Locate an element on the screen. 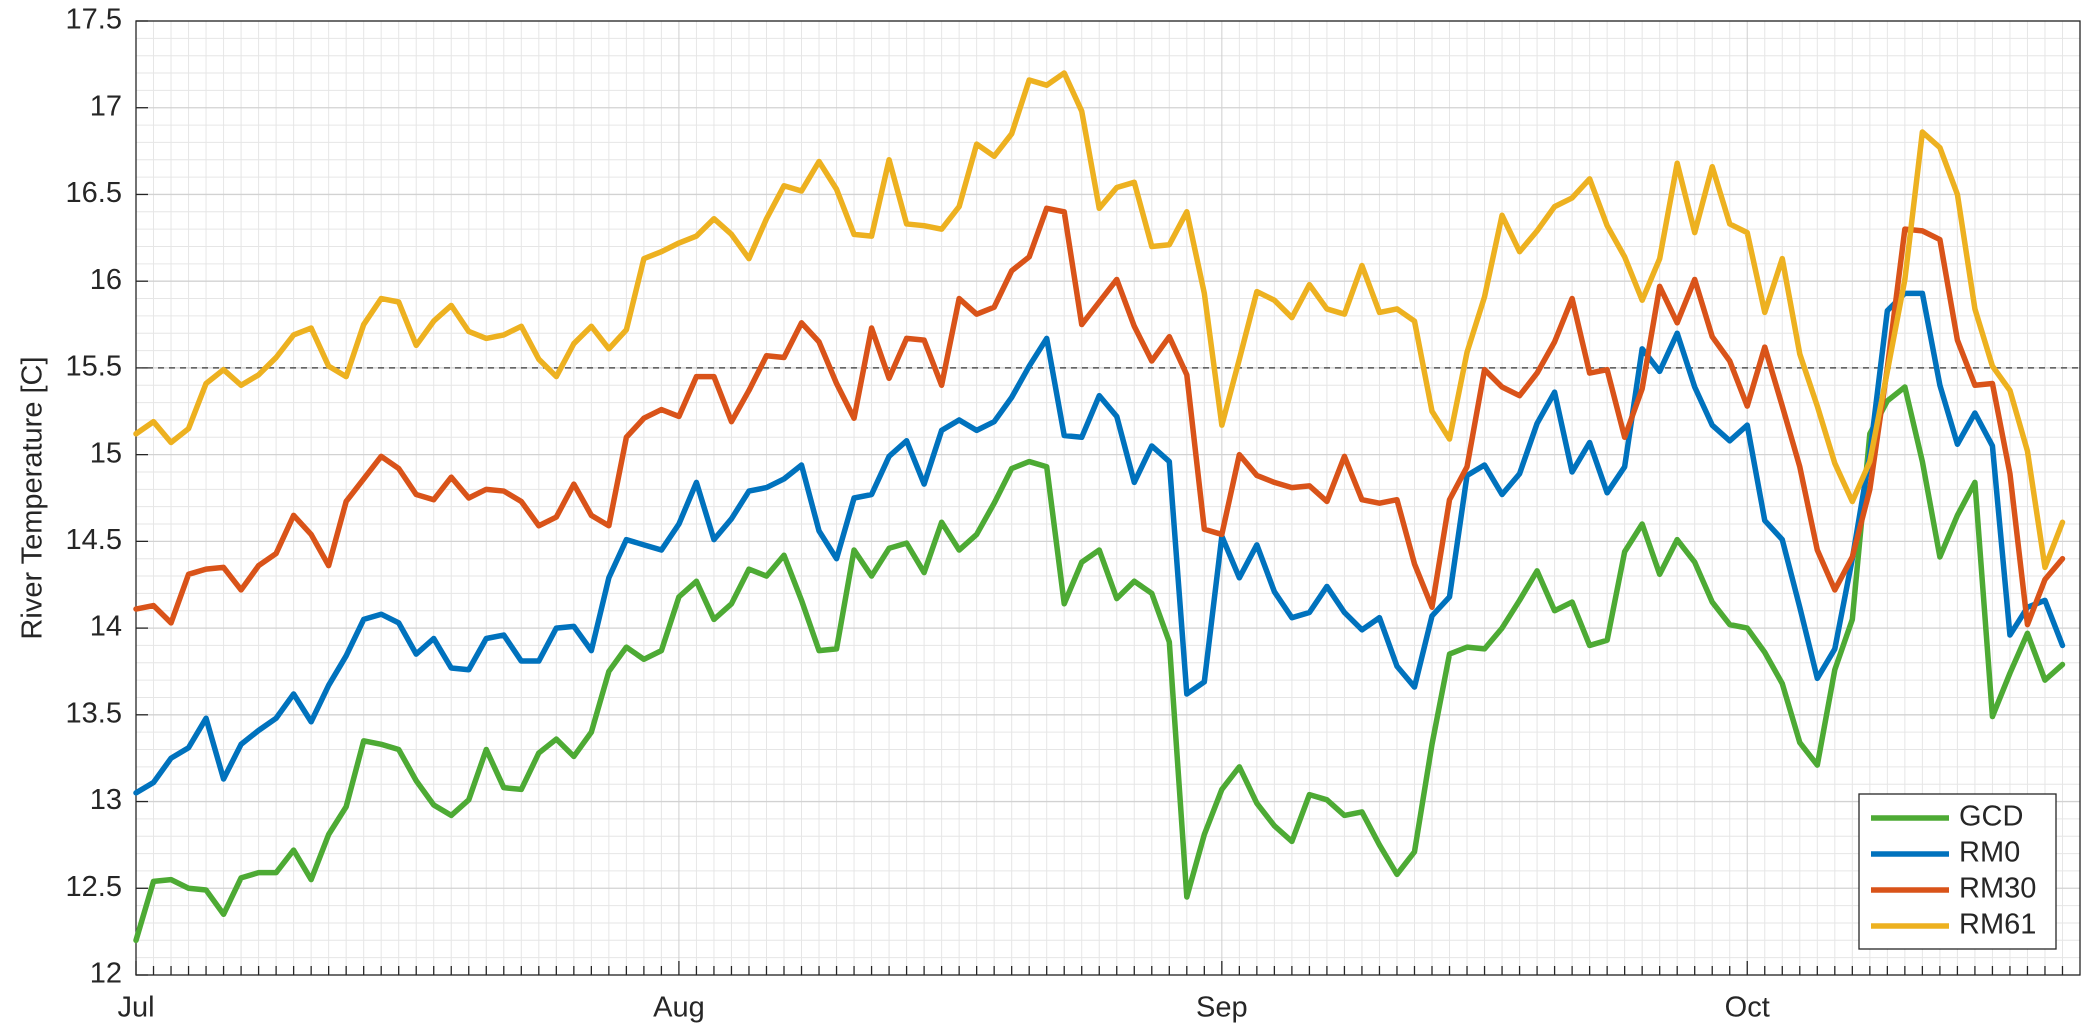 The width and height of the screenshot is (2085, 1025). y-tick-label: 17 is located at coordinates (106, 106).